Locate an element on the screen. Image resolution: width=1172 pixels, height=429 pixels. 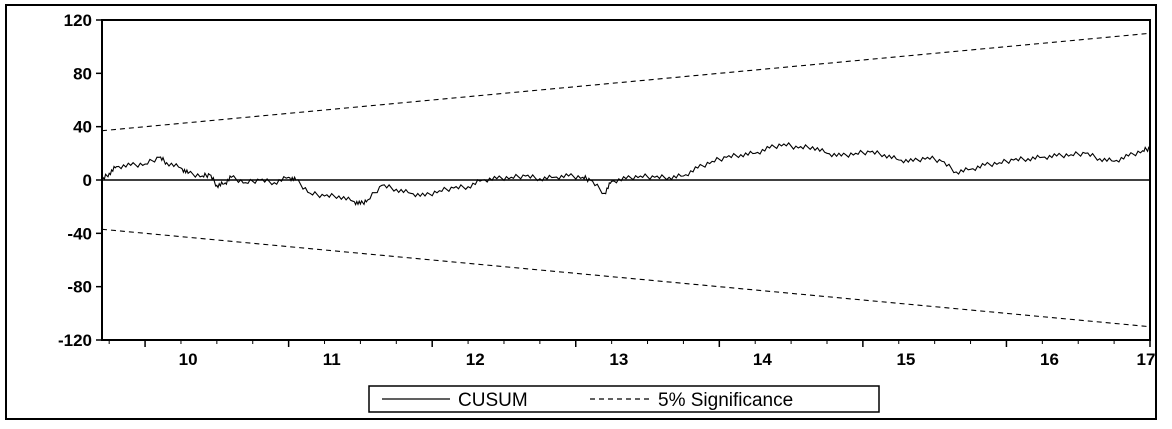
legend-label-cusum: CUSUM is located at coordinates (493, 400).